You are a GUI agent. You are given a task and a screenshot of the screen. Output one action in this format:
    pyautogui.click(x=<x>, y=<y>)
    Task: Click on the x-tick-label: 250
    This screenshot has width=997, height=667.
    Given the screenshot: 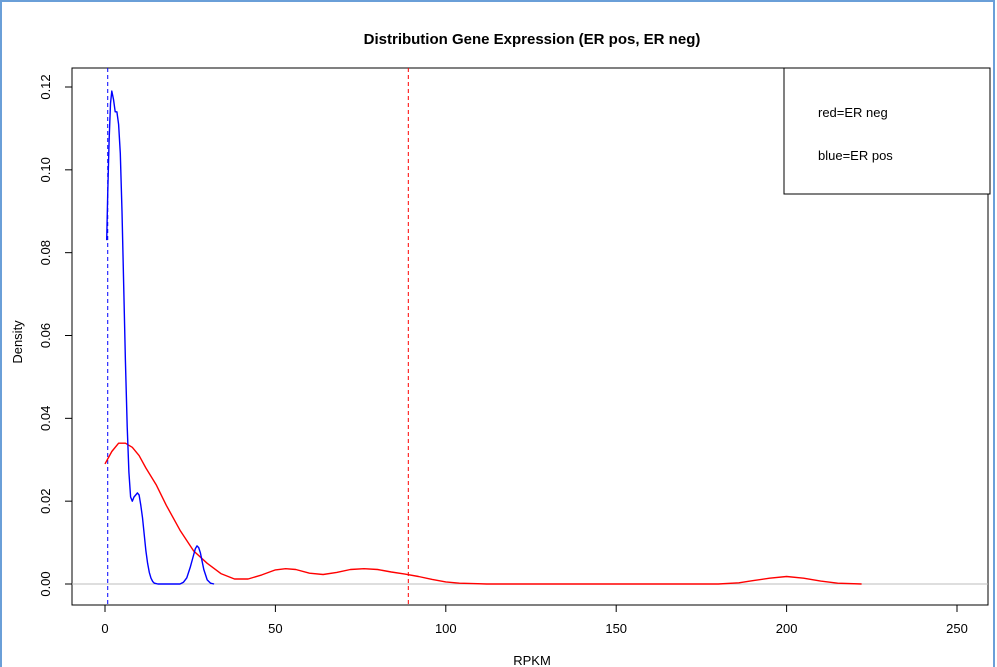 What is the action you would take?
    pyautogui.click(x=957, y=628)
    